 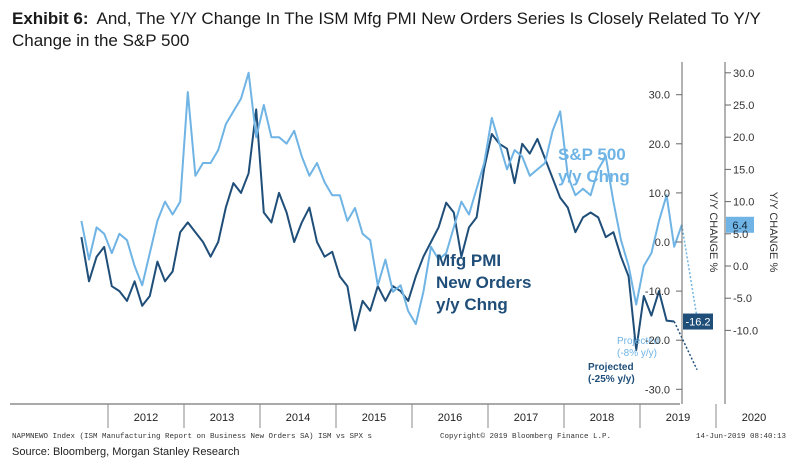 I want to click on ism-series-label: Mfg PMI, so click(x=468, y=260).